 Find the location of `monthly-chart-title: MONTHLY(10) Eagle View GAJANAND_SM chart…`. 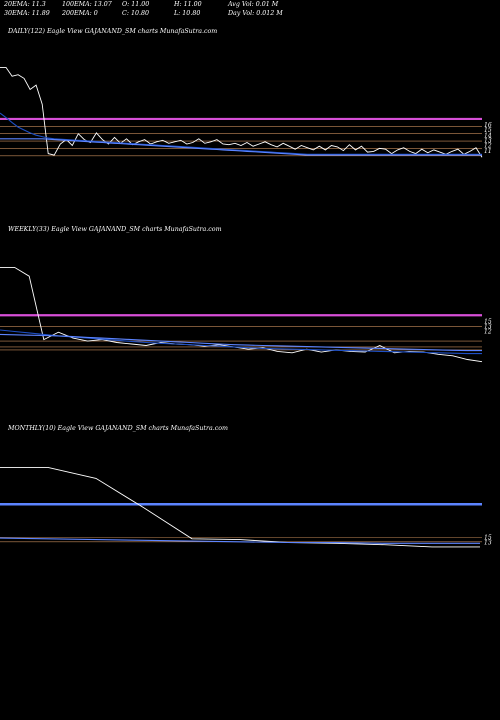

monthly-chart-title: MONTHLY(10) Eagle View GAJANAND_SM chart… is located at coordinates (118, 428).